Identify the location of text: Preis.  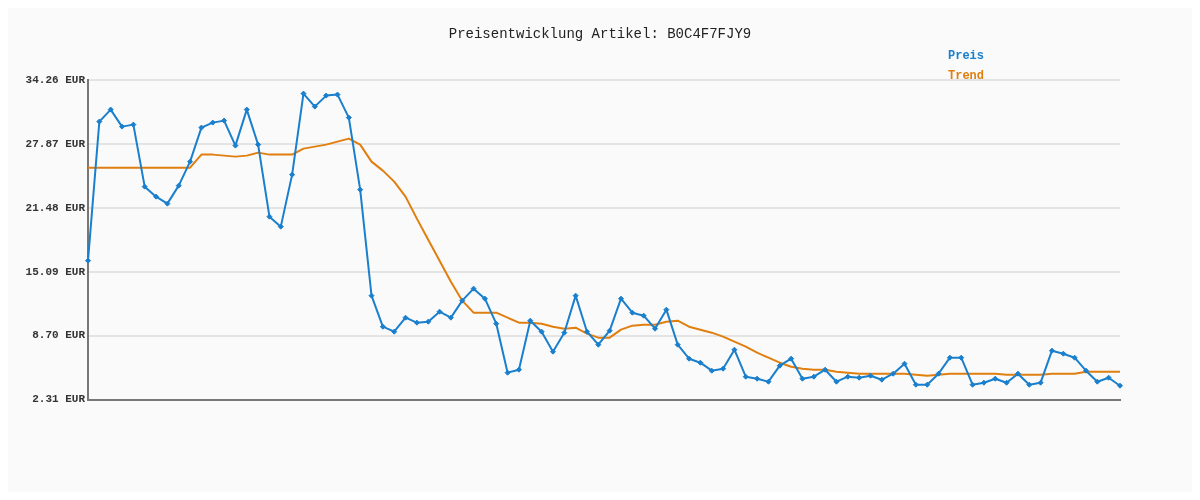
(966, 56).